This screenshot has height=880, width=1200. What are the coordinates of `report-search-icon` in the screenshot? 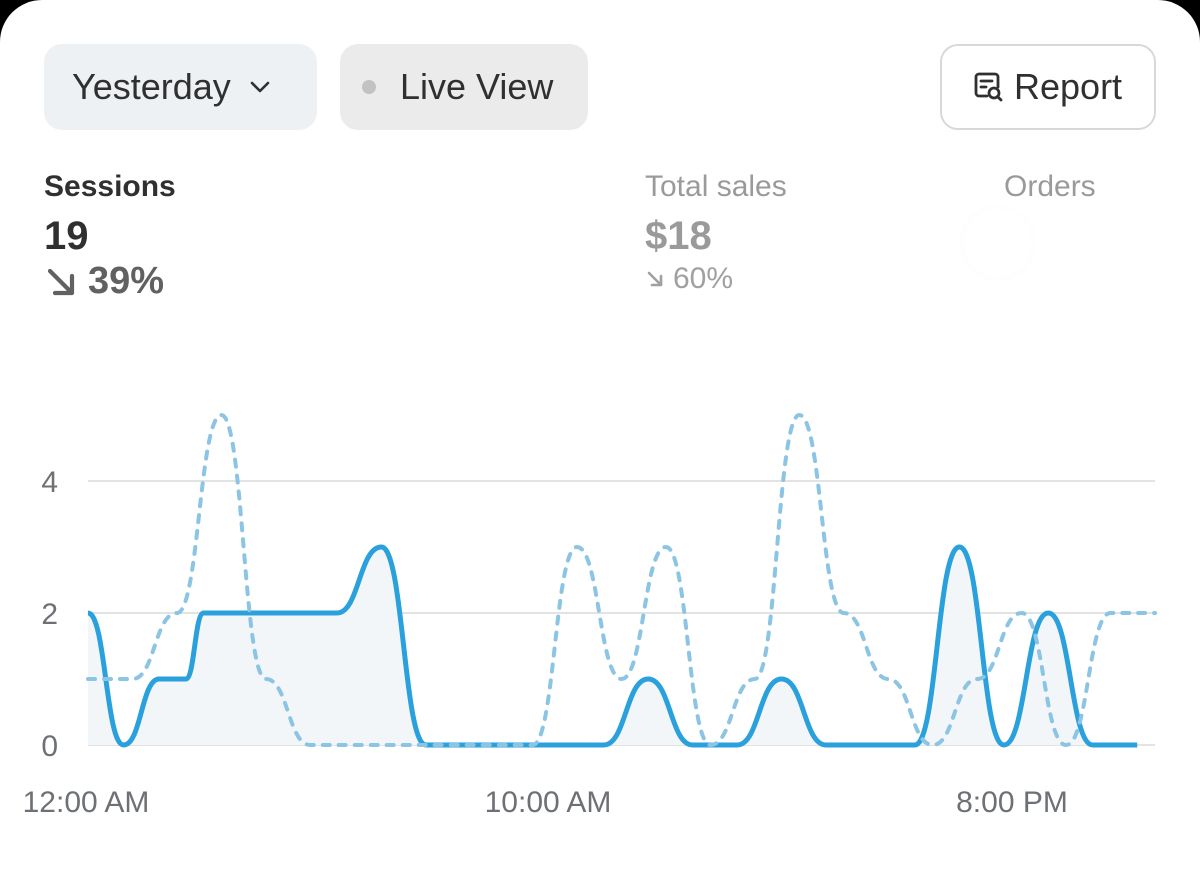 It's located at (988, 87).